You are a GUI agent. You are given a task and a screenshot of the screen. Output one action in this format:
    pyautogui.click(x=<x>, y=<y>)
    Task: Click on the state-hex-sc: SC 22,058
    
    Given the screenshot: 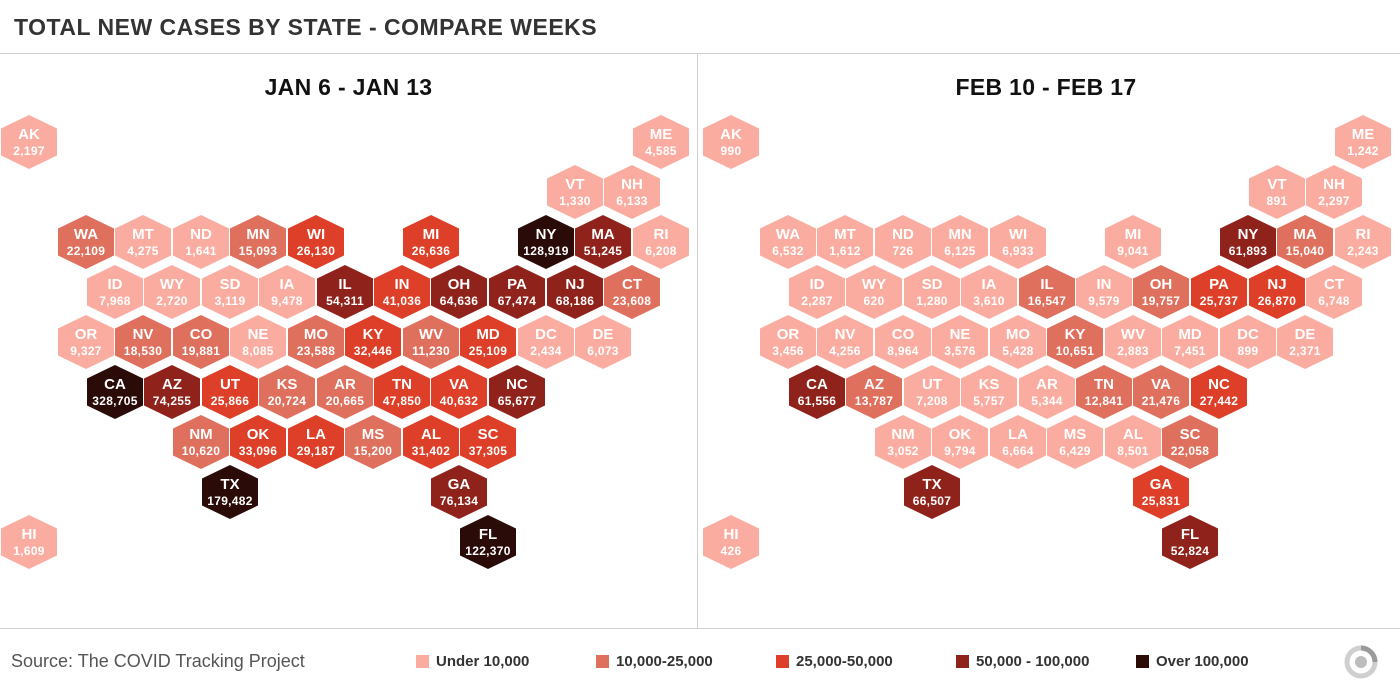 What is the action you would take?
    pyautogui.click(x=1190, y=442)
    